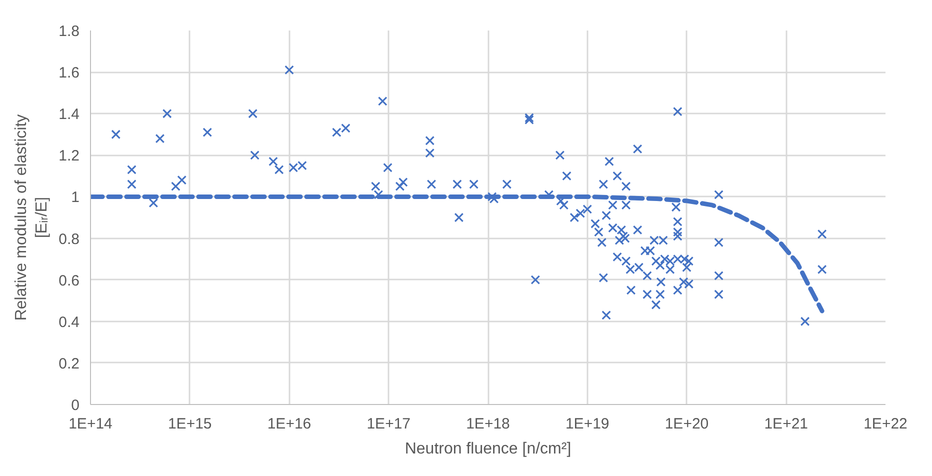  What do you see at coordinates (69, 281) in the screenshot?
I see `y-tick-label: 0.6` at bounding box center [69, 281].